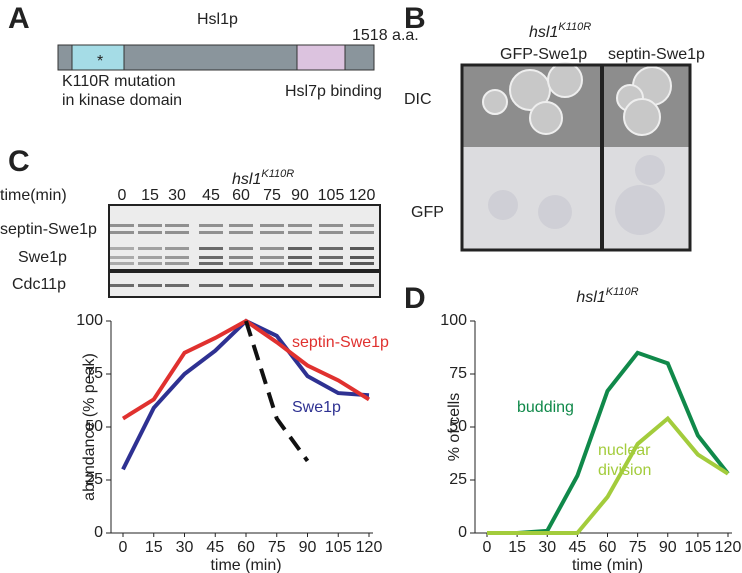  I want to click on time-label: time(min), so click(33, 195).